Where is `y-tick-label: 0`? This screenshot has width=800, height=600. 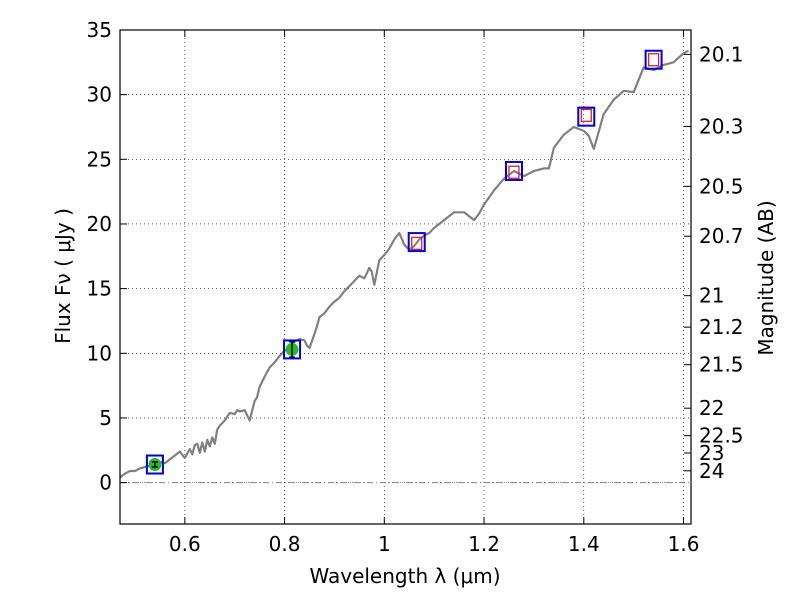
y-tick-label: 0 is located at coordinates (105, 483).